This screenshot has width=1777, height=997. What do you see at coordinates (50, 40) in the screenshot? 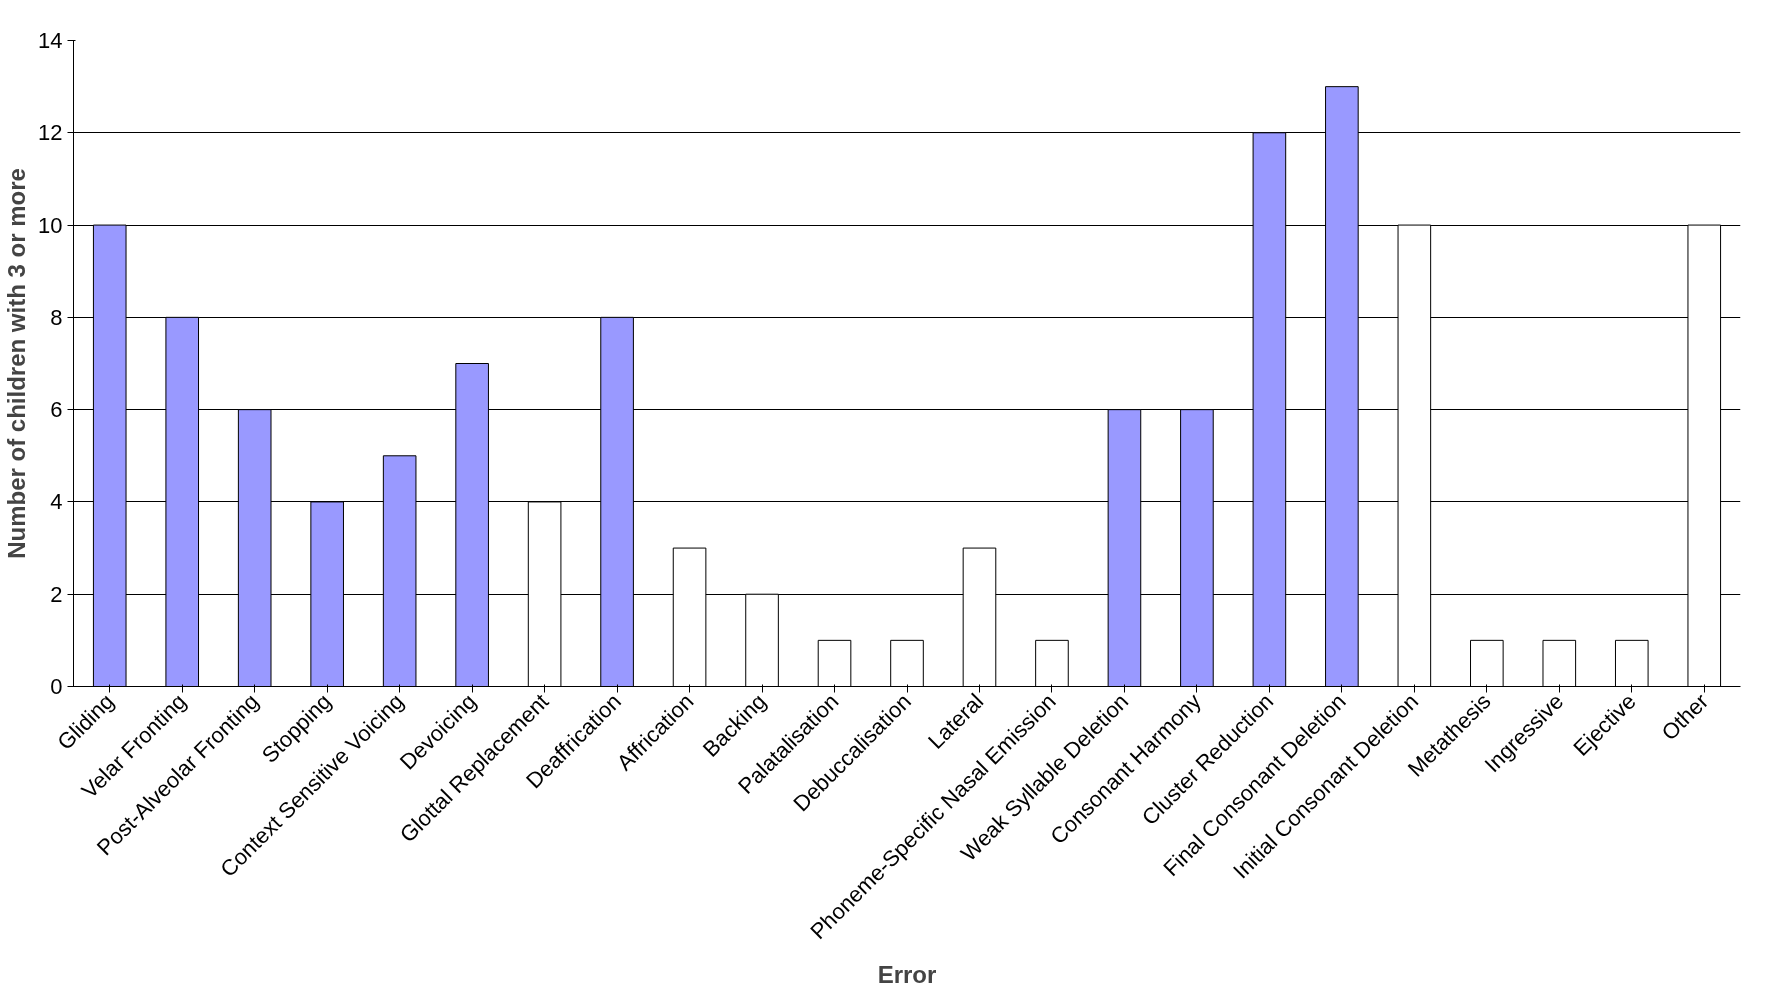
I see `y-tick-label: 14` at bounding box center [50, 40].